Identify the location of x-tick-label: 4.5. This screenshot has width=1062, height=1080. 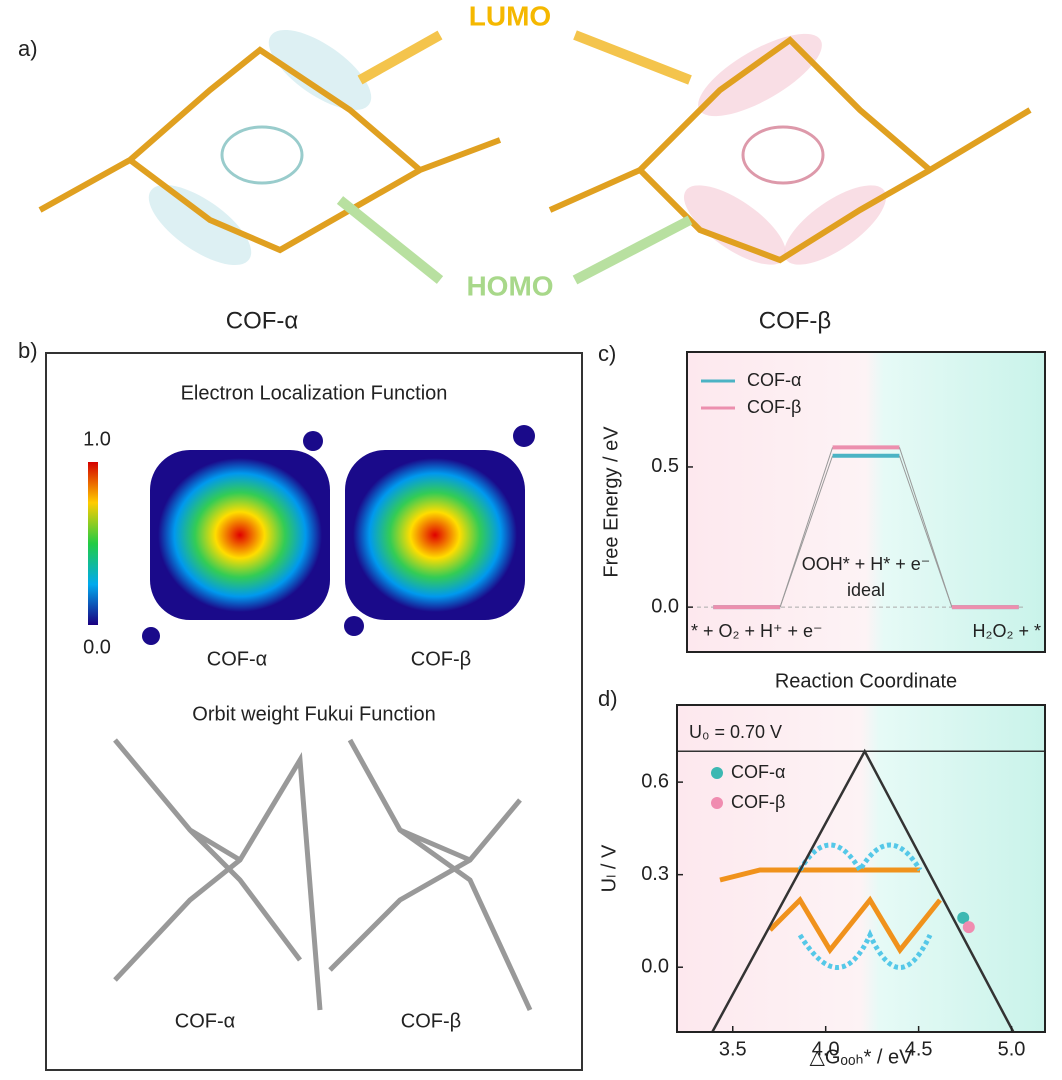
(919, 1049).